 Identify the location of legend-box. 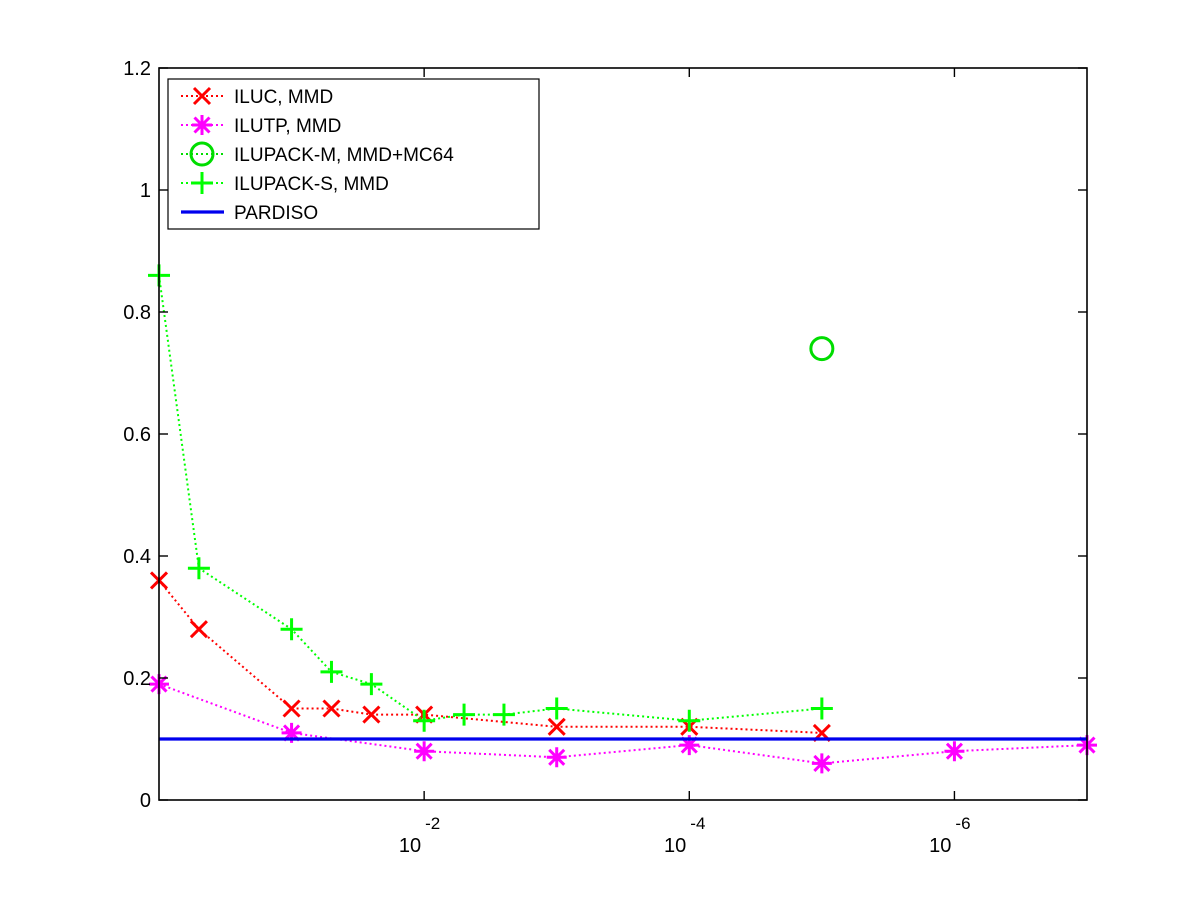
(353, 154).